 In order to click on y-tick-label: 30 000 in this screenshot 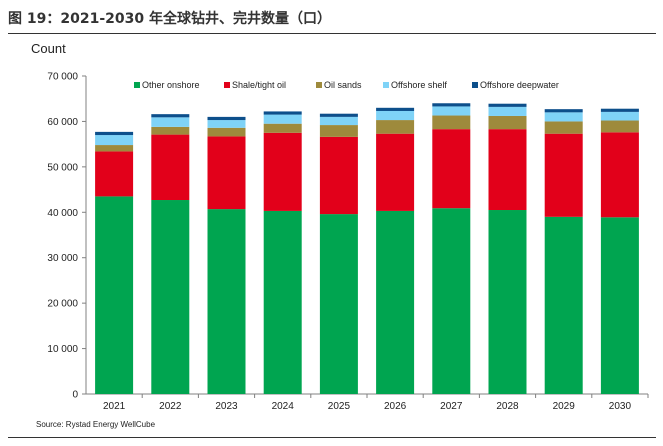, I will do `click(62, 258)`.